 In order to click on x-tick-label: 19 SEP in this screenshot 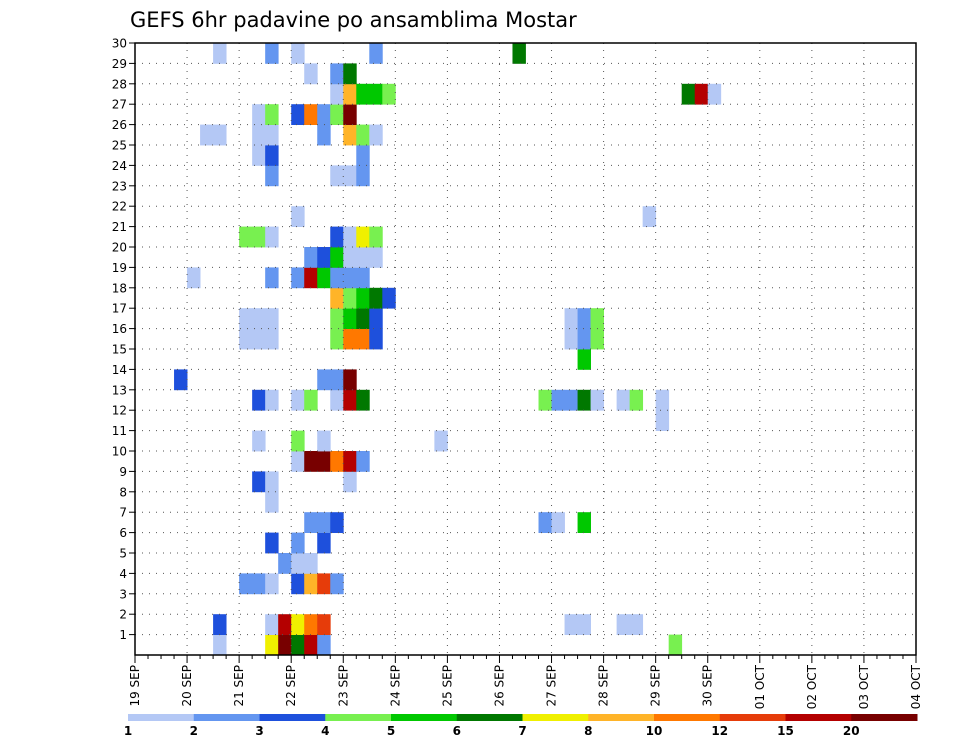, I will do `click(135, 686)`.